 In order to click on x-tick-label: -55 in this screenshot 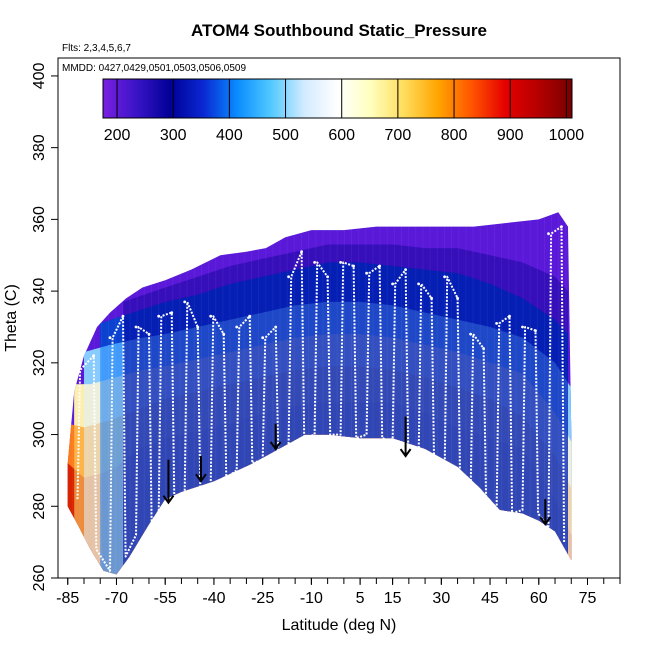, I will do `click(165, 598)`.